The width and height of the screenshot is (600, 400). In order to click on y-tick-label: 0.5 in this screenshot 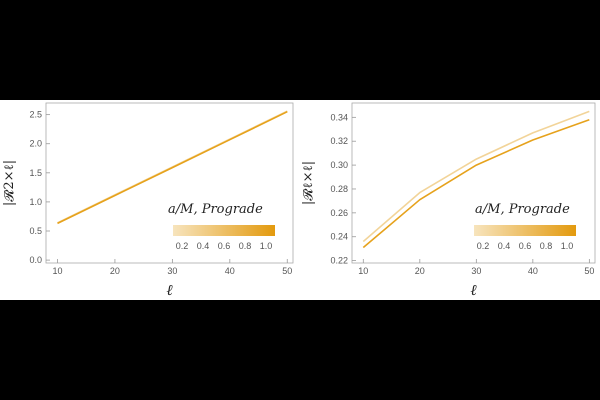, I will do `click(35, 231)`.